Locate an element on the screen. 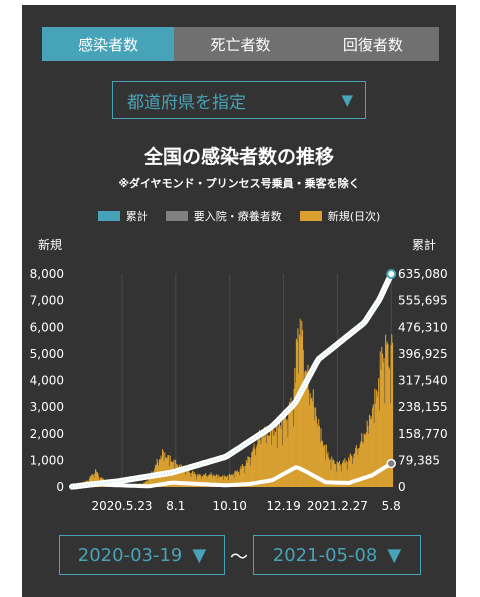 This screenshot has width=480, height=597. prefecture-select: 都道府県を指定 ▼ is located at coordinates (239, 100).